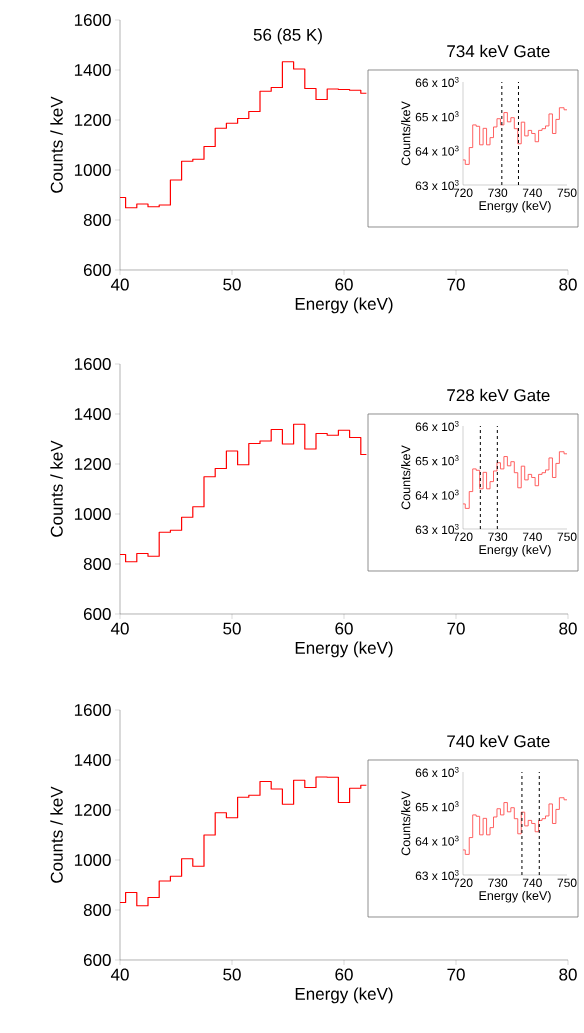 This screenshot has height=1033, width=584. Describe the element at coordinates (287, 36) in the screenshot. I see `annotation: 56 (85 K)` at that location.